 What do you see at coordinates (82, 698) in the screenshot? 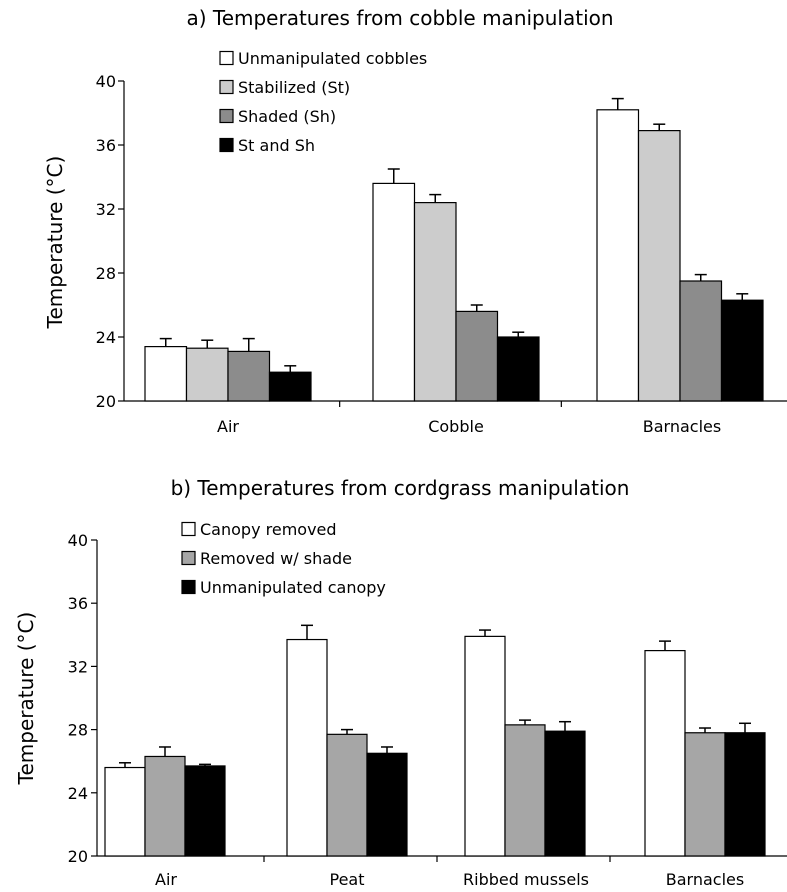
I see `chart-b-y-ticks: 20 24 28 32 36 40` at bounding box center [82, 698].